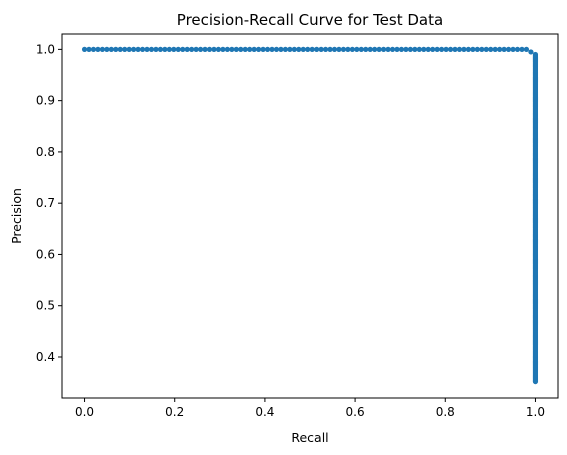  I want to click on y-tick-label: 0.9, so click(45, 101).